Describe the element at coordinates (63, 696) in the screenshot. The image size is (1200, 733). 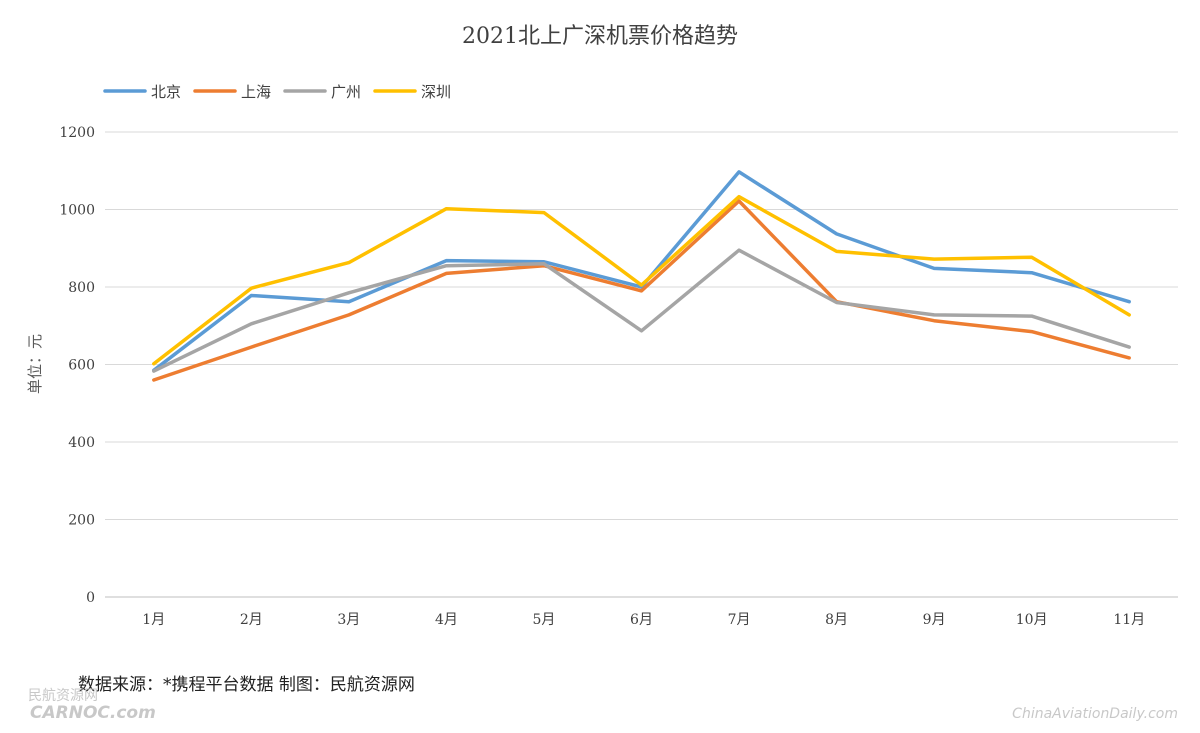
I see `watermark-carnoc-cn: 民航资源网` at that location.